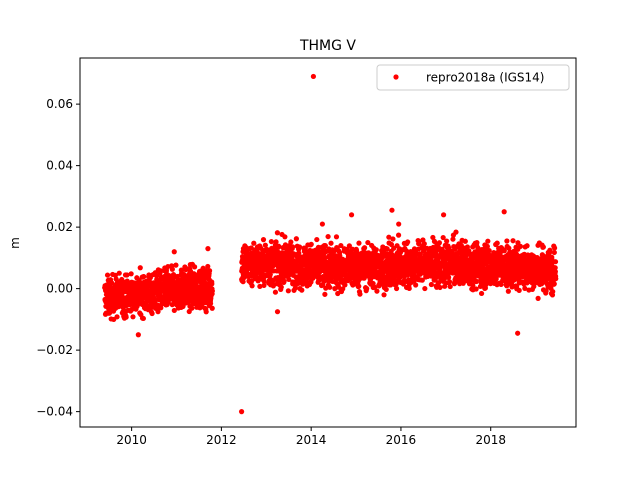 This screenshot has height=484, width=640. I want to click on y-tick-label: 0.06, so click(59, 104).